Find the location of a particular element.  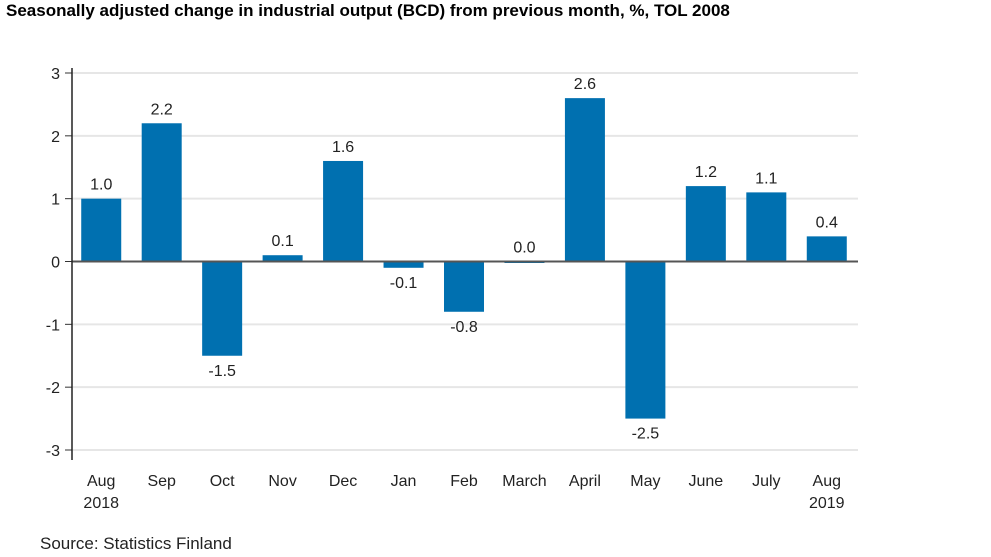

x-tick-label: Oct is located at coordinates (222, 481).